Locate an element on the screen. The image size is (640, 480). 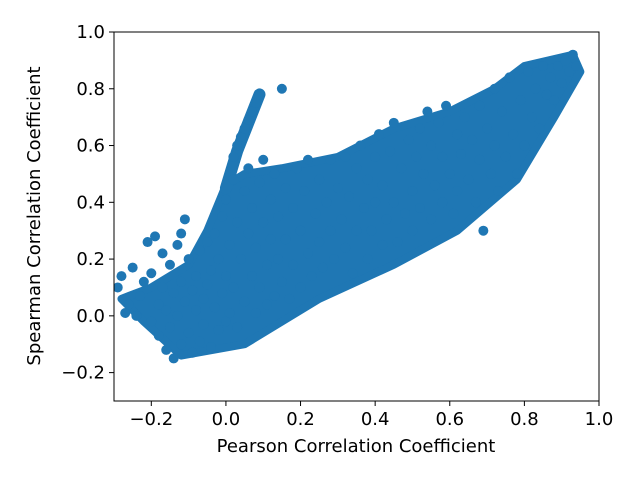
x-axis-ticks: −0.2 0.0 0.2 0.4 0.6 0.8 1.0 is located at coordinates (371, 415).